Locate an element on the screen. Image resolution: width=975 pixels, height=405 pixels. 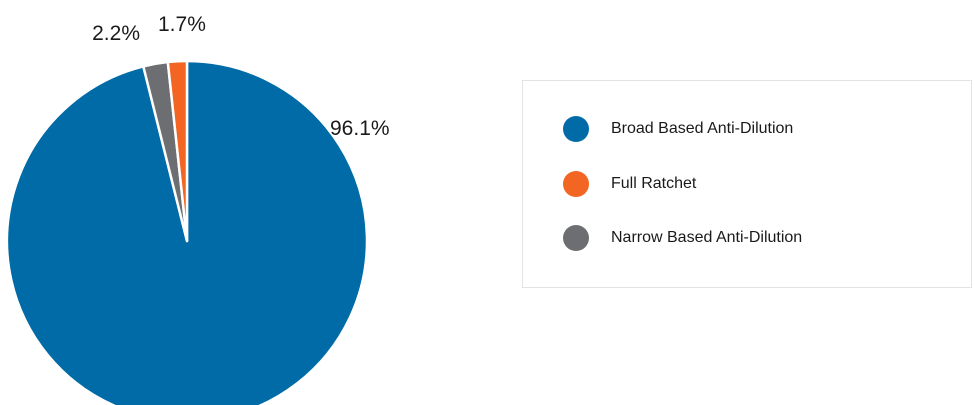
pie-slice-full-ratchet is located at coordinates (177, 151).